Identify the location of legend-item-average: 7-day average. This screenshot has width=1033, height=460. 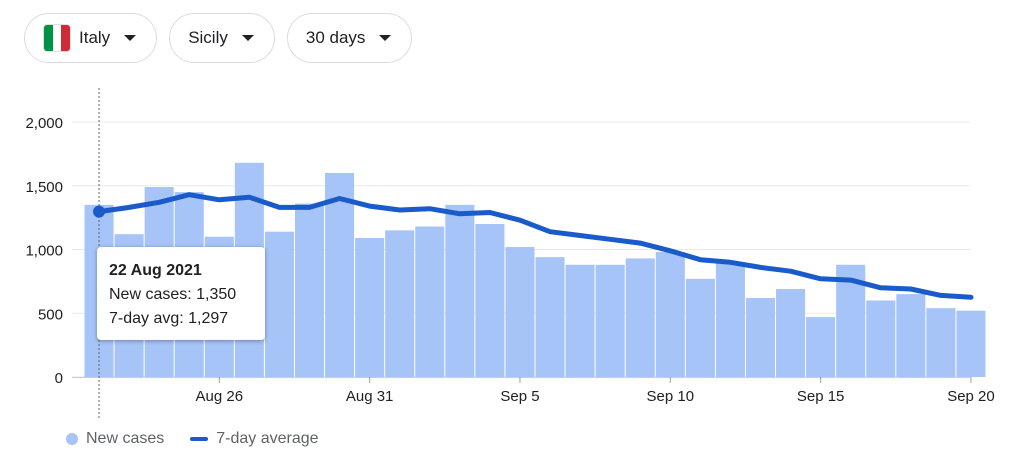
(254, 439).